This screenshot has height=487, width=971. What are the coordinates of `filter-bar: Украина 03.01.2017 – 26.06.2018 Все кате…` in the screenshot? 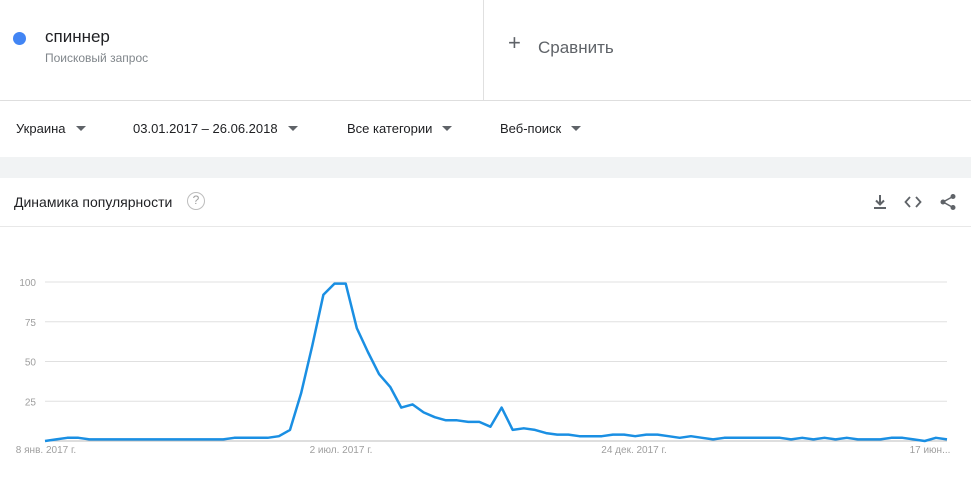 It's located at (485, 129).